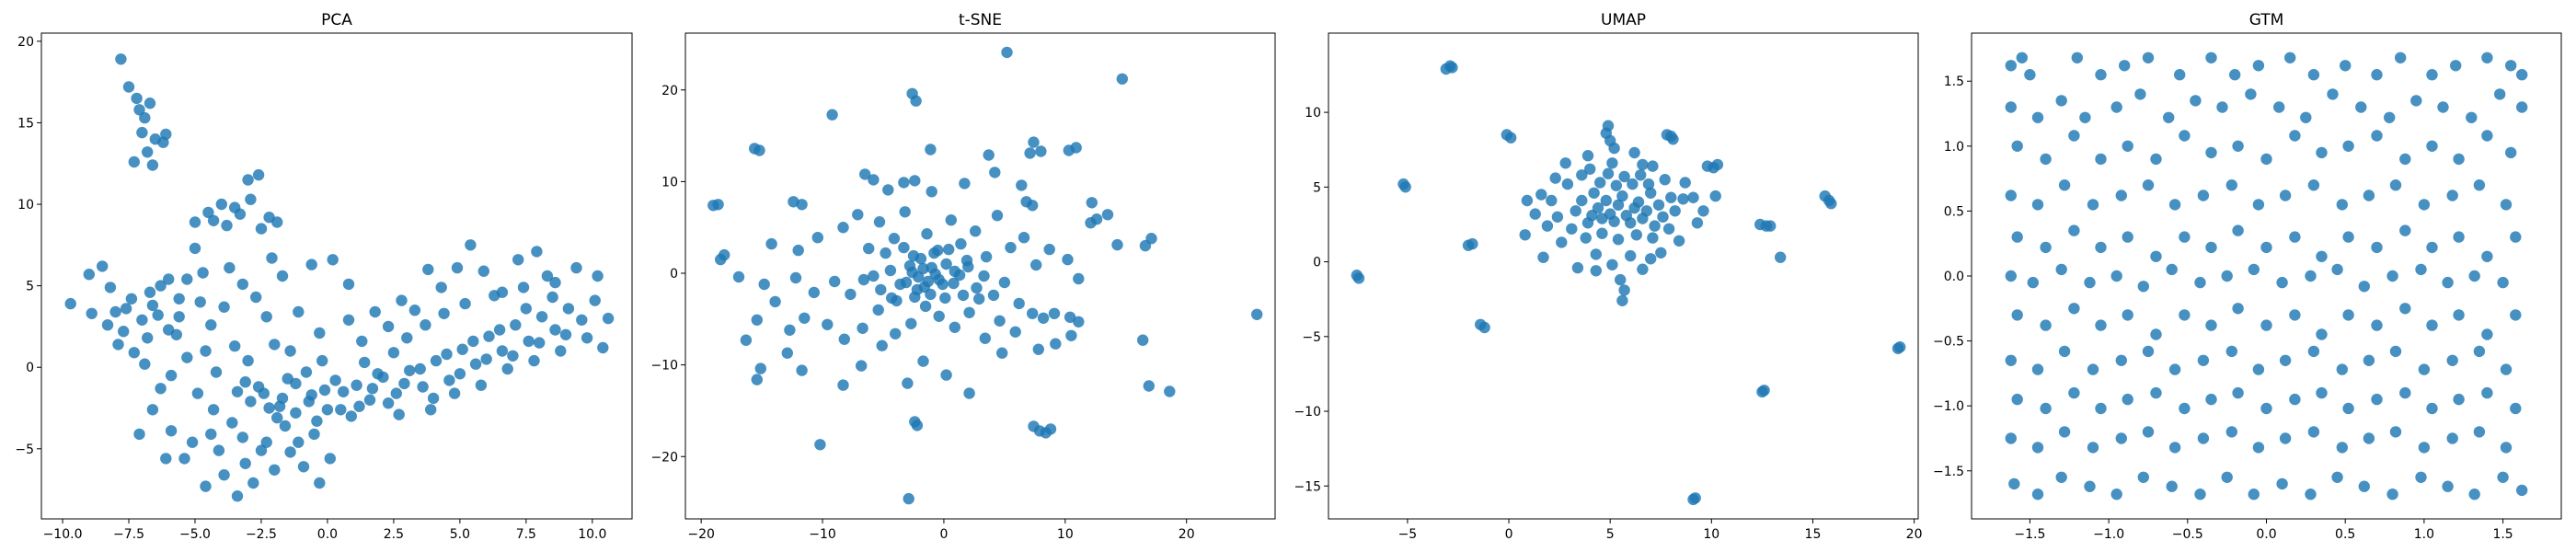 The height and width of the screenshot is (552, 2576). Describe the element at coordinates (1623, 20) in the screenshot. I see `chart-title: UMAP` at that location.